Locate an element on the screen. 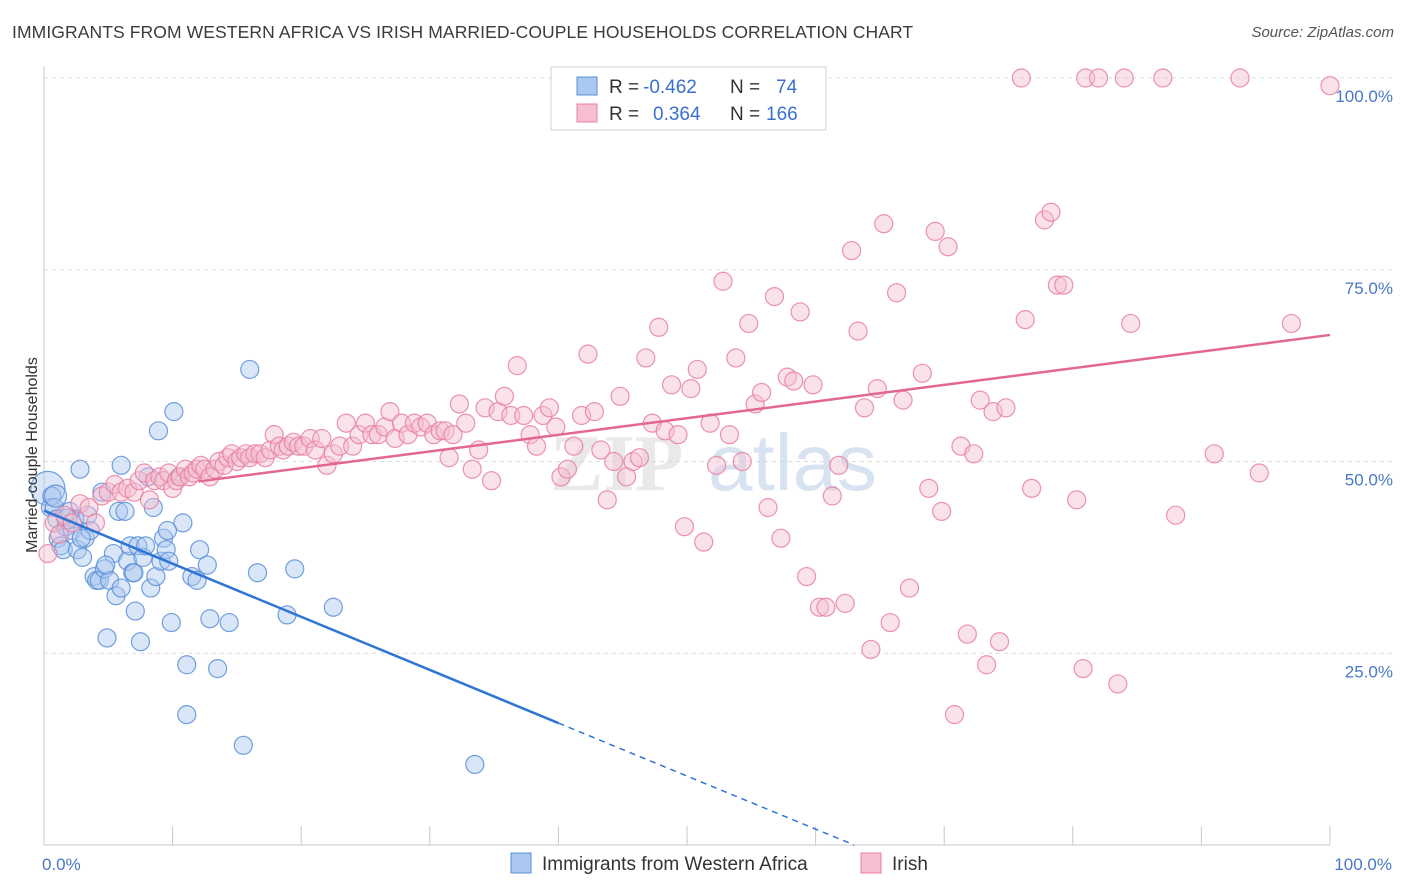 The height and width of the screenshot is (892, 1406). legend-n-value-1: 74 is located at coordinates (787, 87).